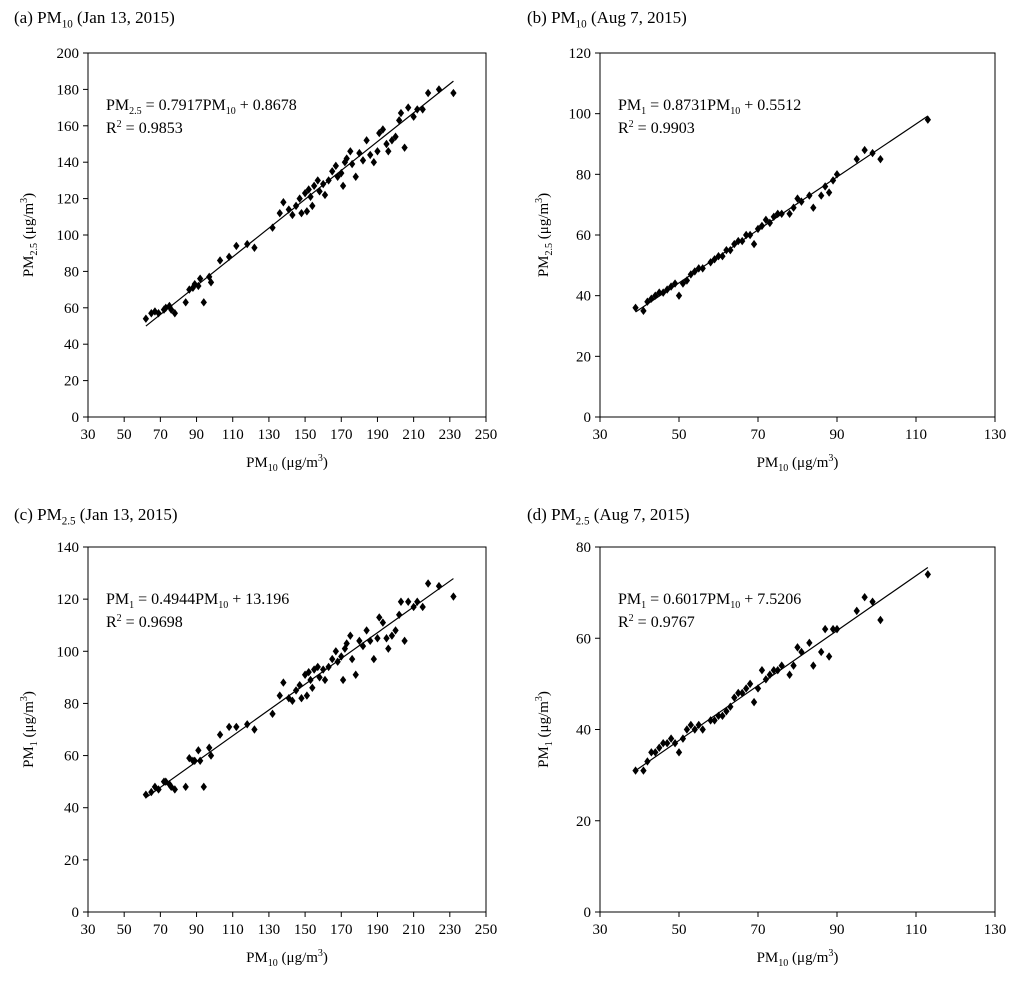 The height and width of the screenshot is (987, 1030). Describe the element at coordinates (916, 435) in the screenshot. I see `x-tick-label: 110` at that location.